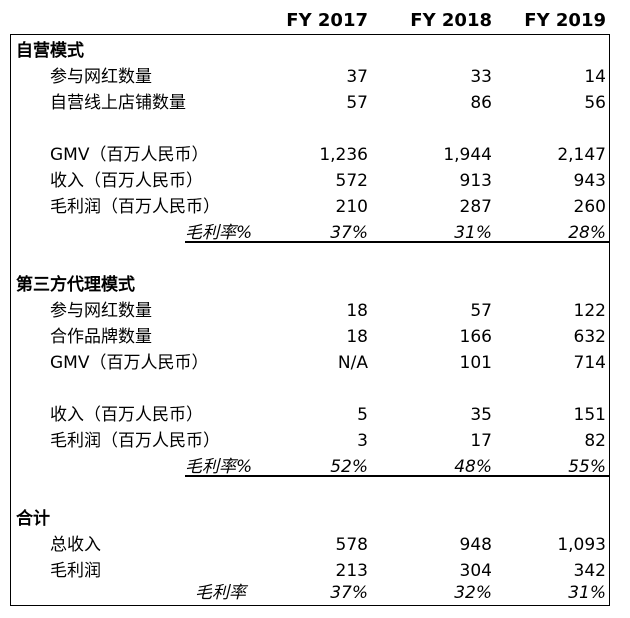  Describe the element at coordinates (101, 337) in the screenshot. I see `row-label: 合作品牌数量` at that location.